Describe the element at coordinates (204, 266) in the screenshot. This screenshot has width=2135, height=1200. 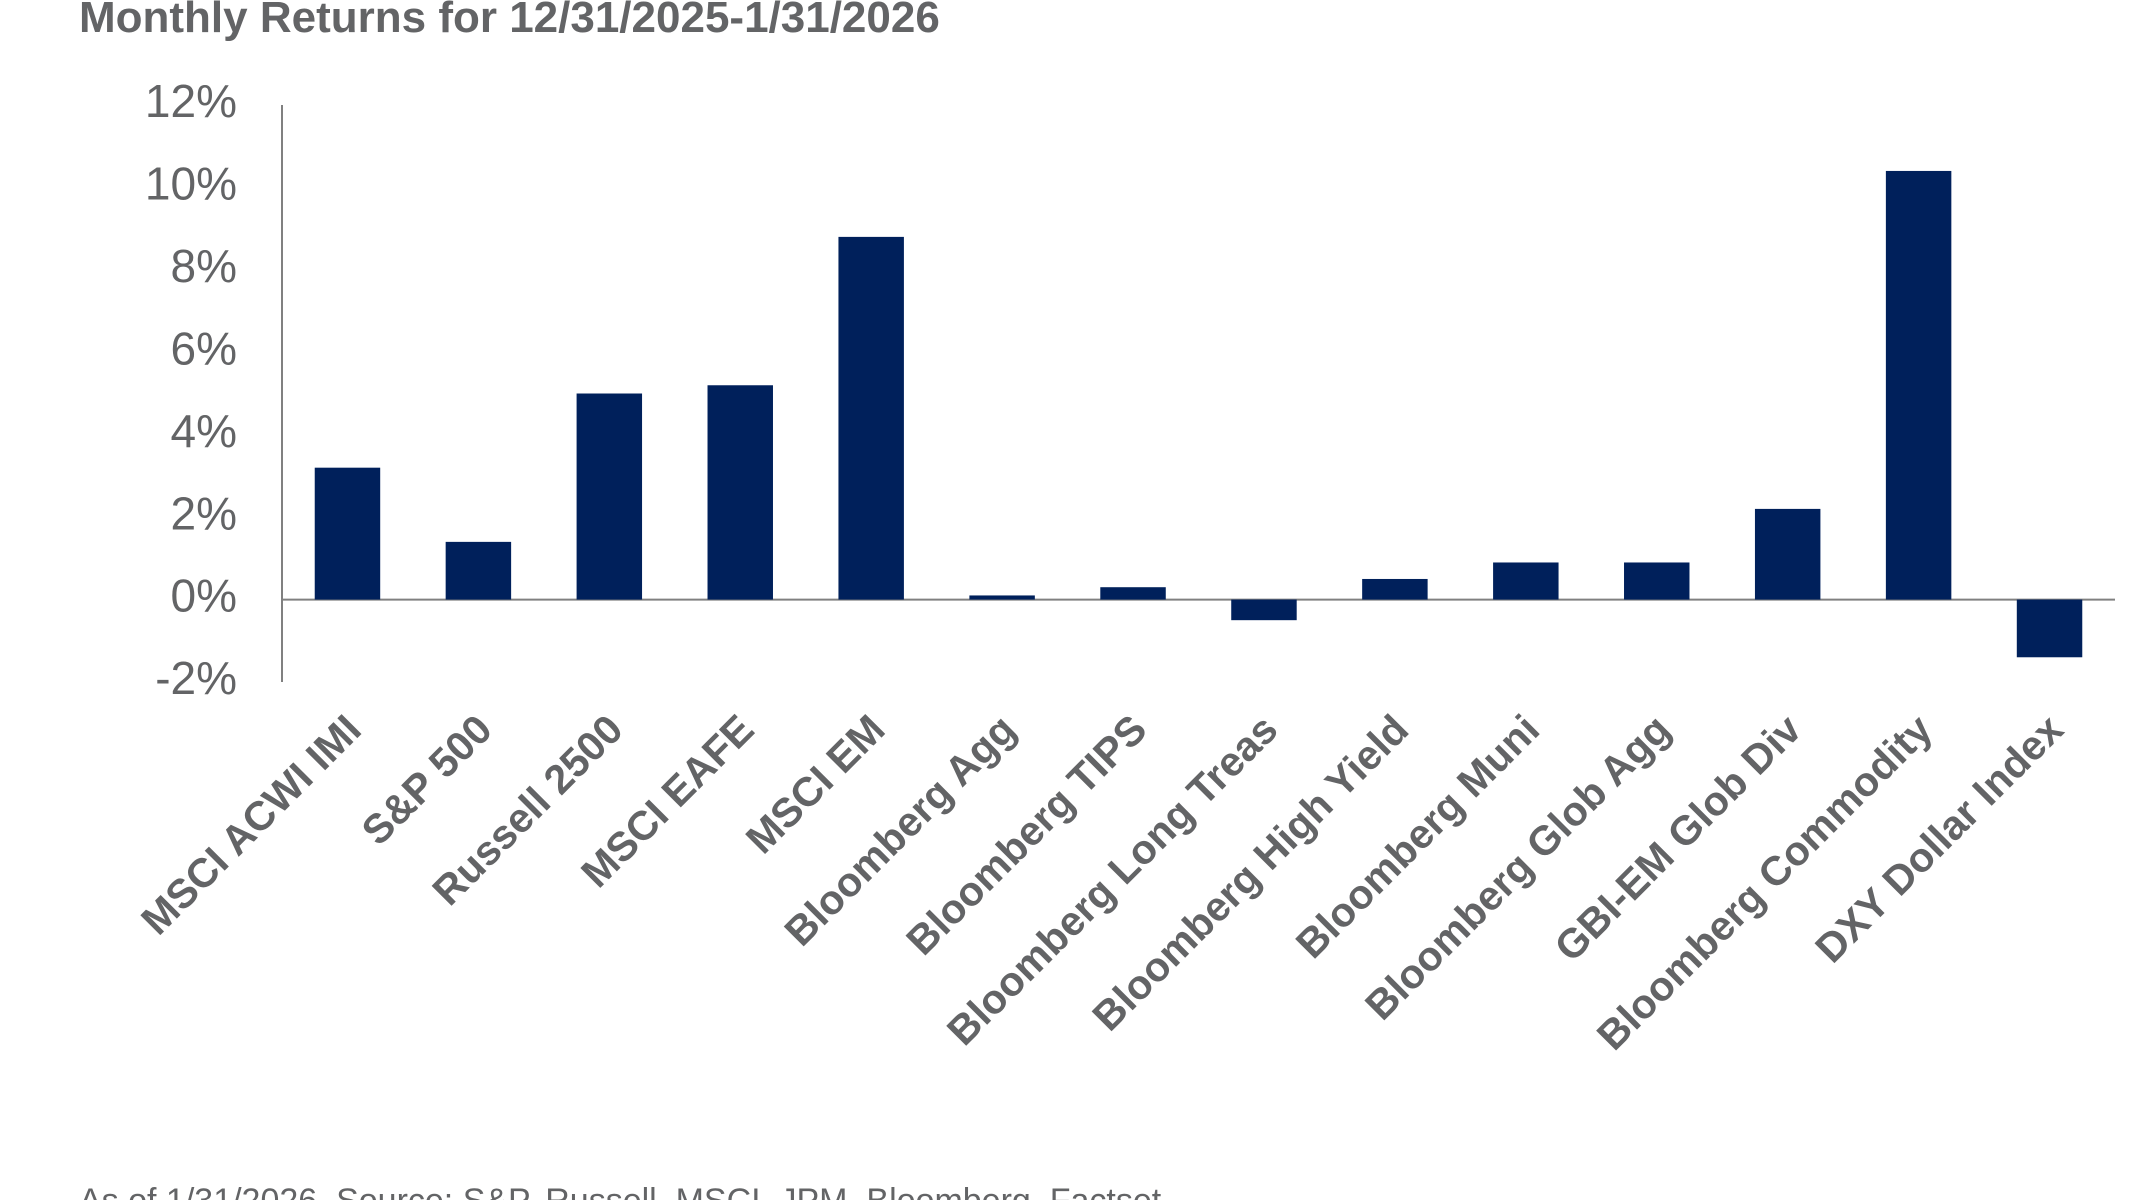
I see `y-tick-label: 8%` at that location.